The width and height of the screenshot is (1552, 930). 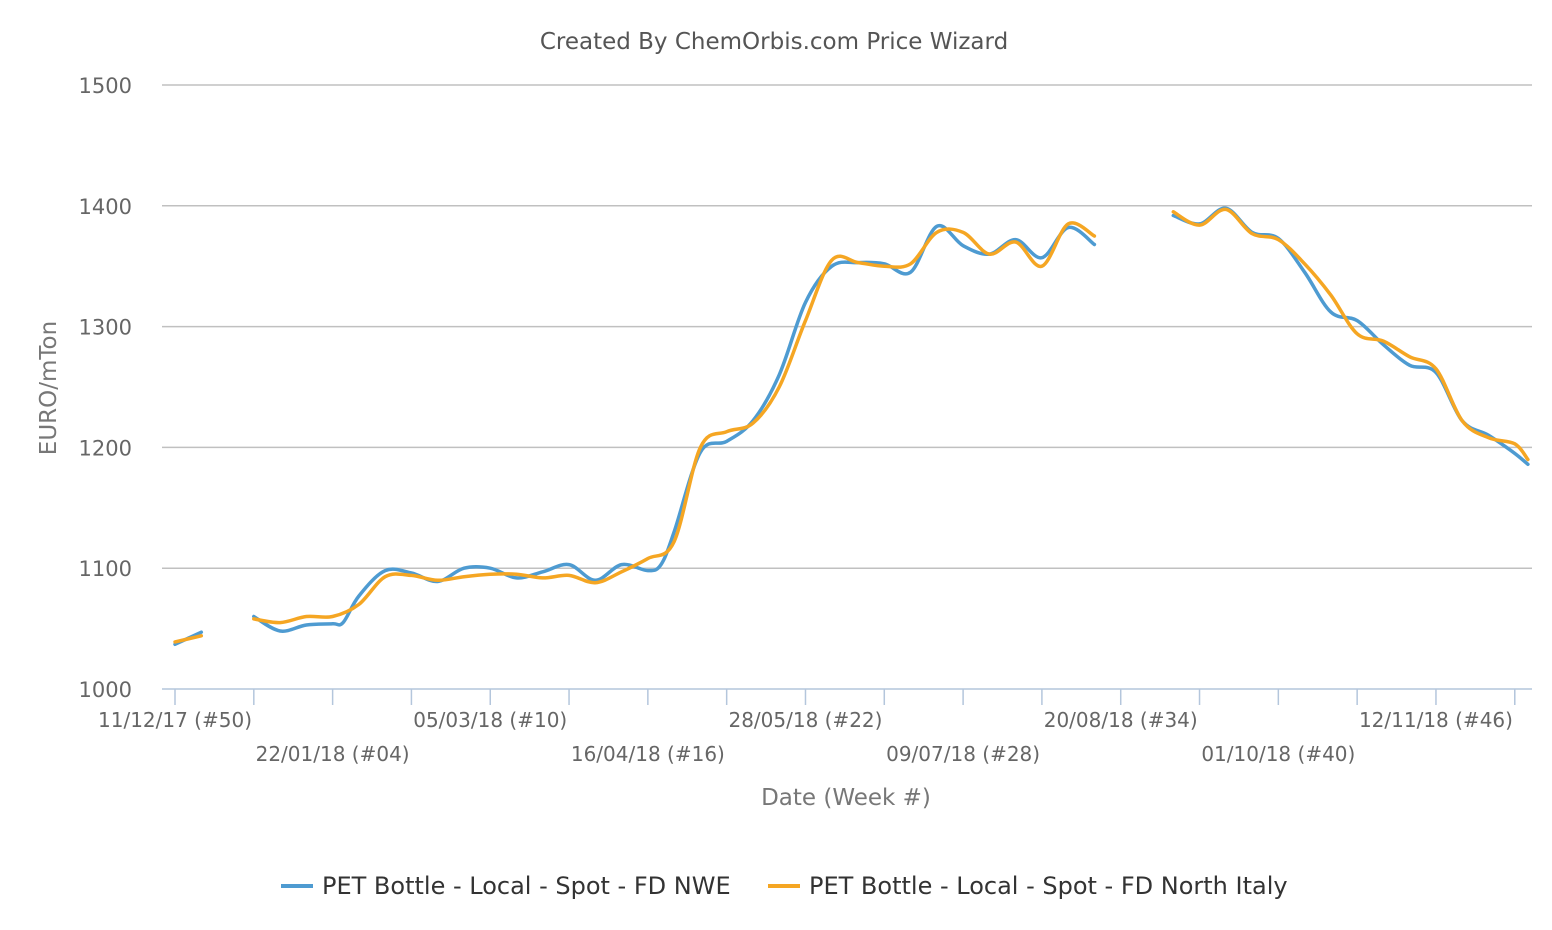 I want to click on y-tick-labels: 1000 1100 1200 1300 1400 1500, so click(x=105, y=388).